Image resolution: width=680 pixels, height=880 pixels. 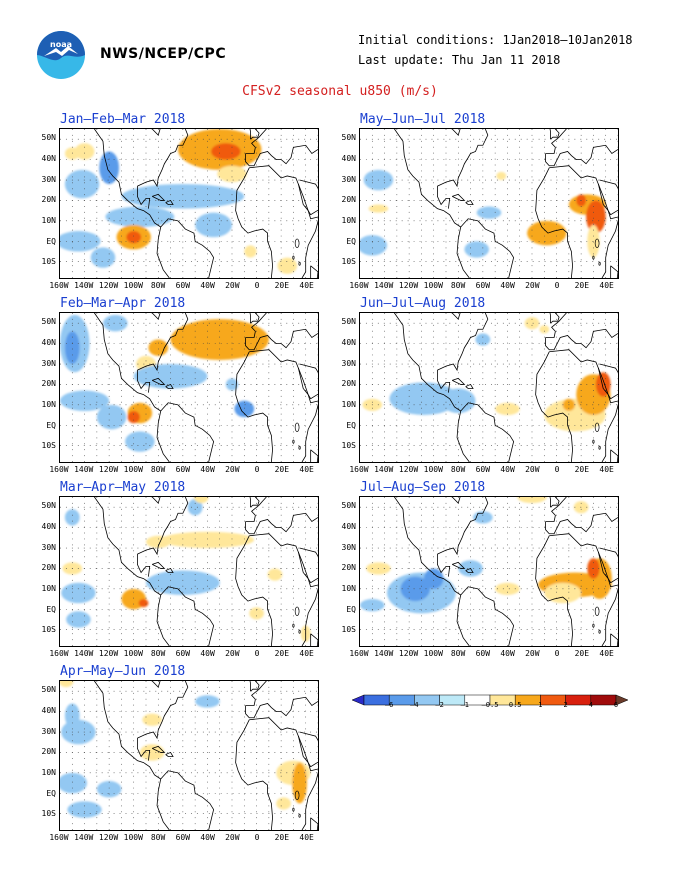 I want to click on colorbar-arrow-high, so click(x=622, y=700).